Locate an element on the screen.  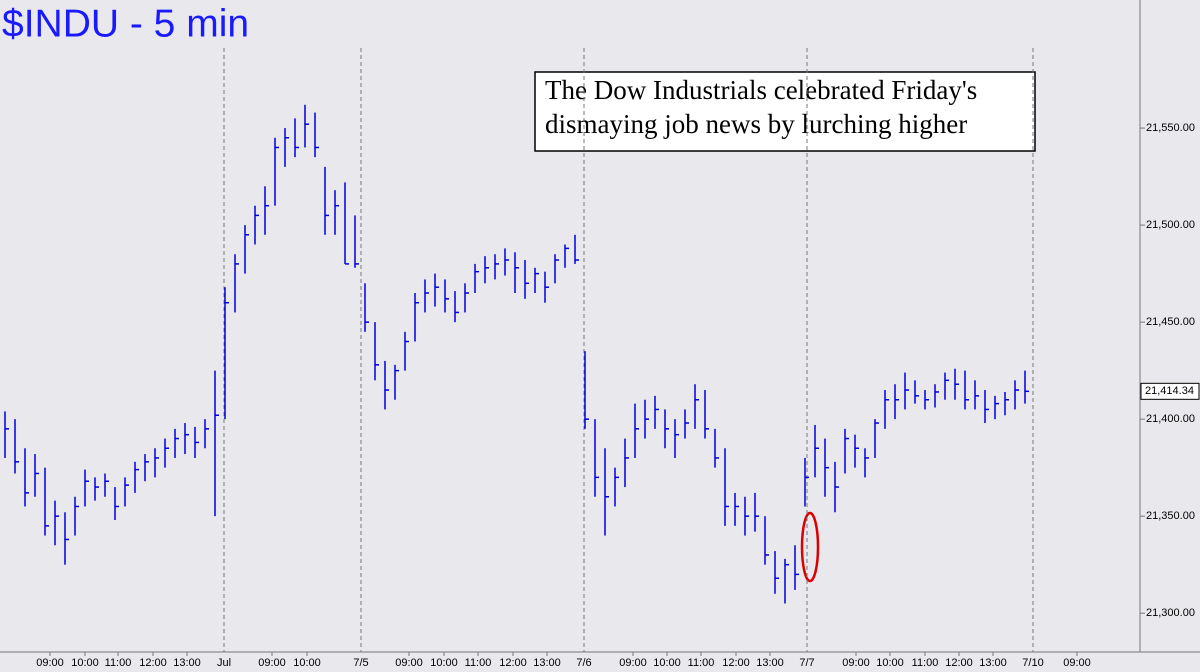
last-value-label: 21,414.34 is located at coordinates (1169, 391).